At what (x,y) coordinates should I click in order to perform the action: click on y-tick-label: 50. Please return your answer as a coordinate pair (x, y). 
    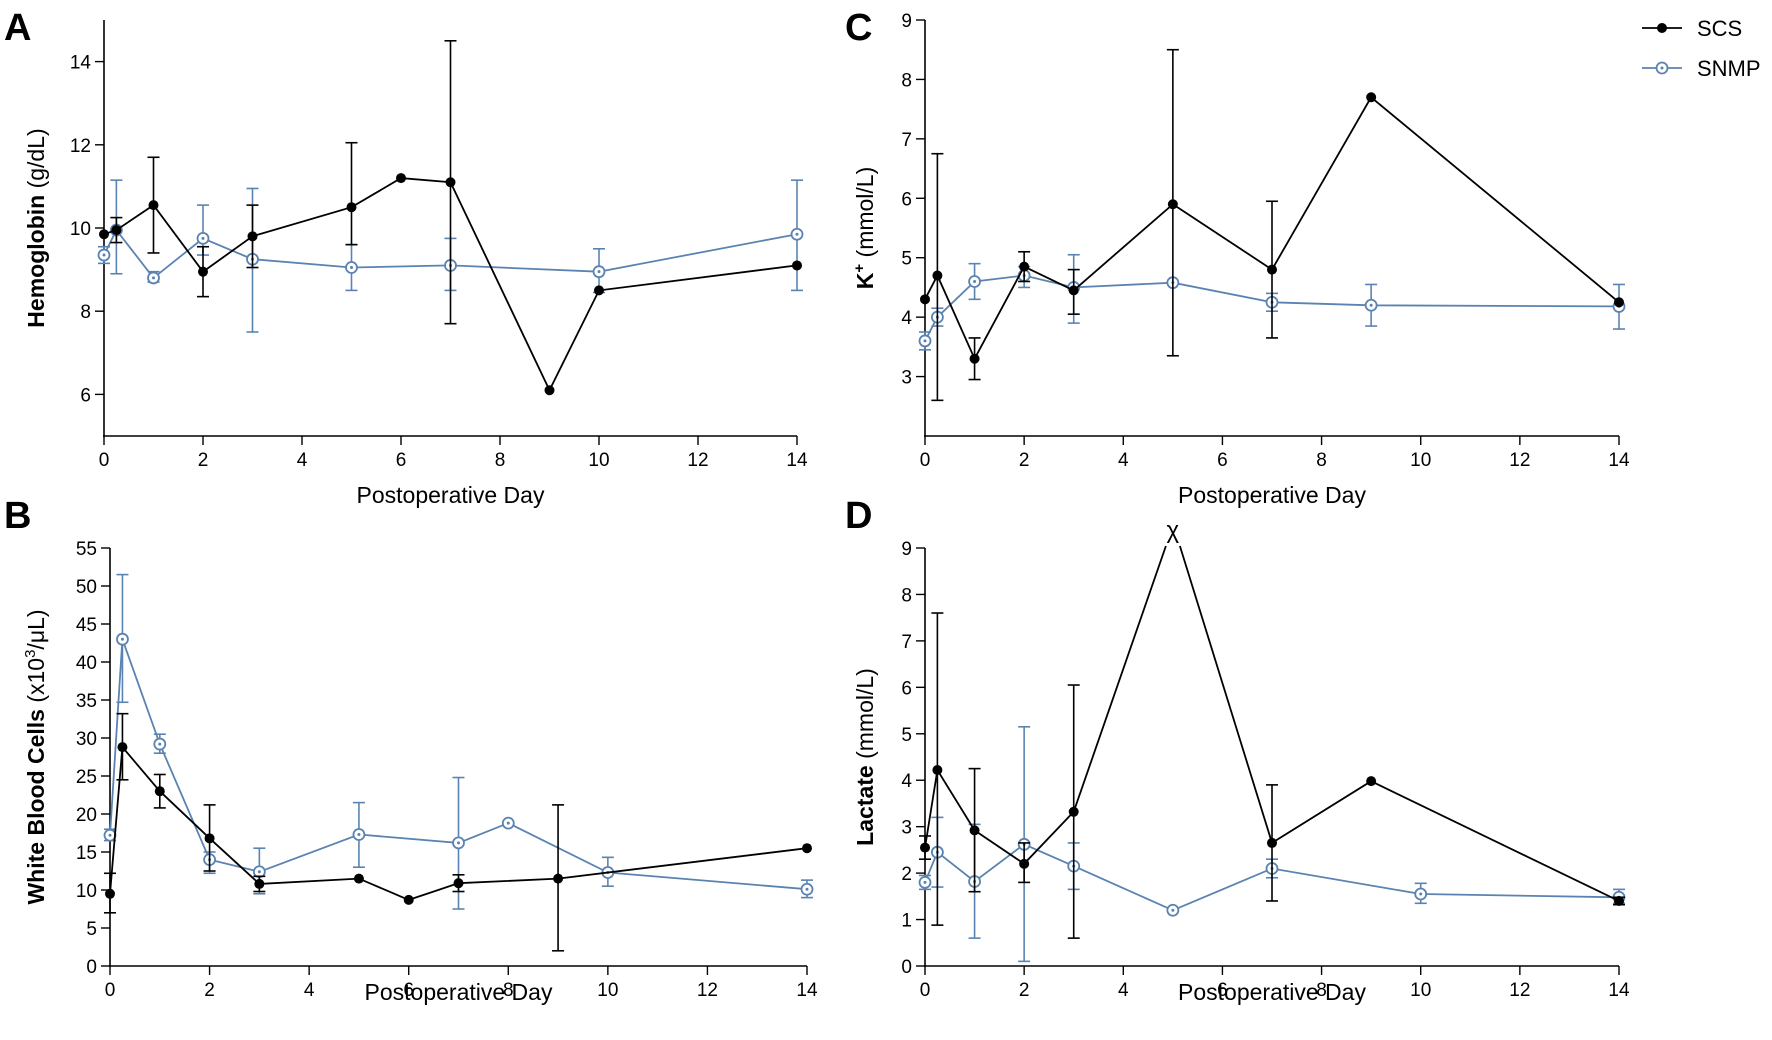
    Looking at the image, I should click on (86, 587).